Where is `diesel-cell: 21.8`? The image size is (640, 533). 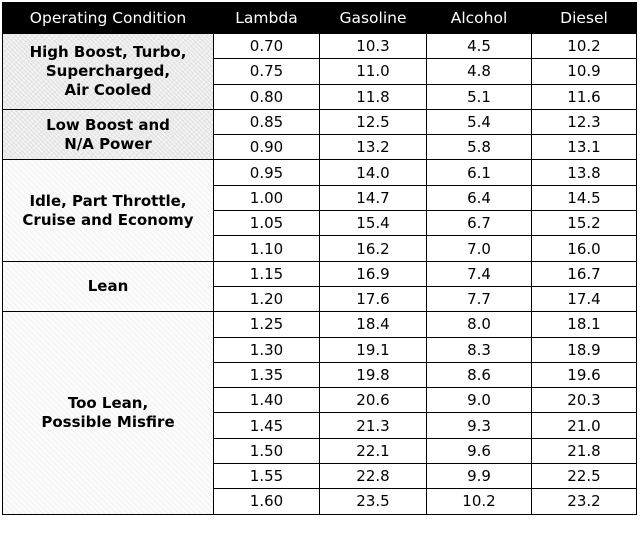 diesel-cell: 21.8 is located at coordinates (584, 451).